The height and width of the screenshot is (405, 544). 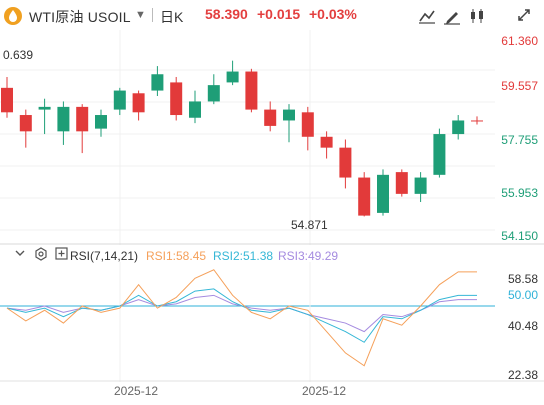 What do you see at coordinates (226, 14) in the screenshot?
I see `last-price: 58.390` at bounding box center [226, 14].